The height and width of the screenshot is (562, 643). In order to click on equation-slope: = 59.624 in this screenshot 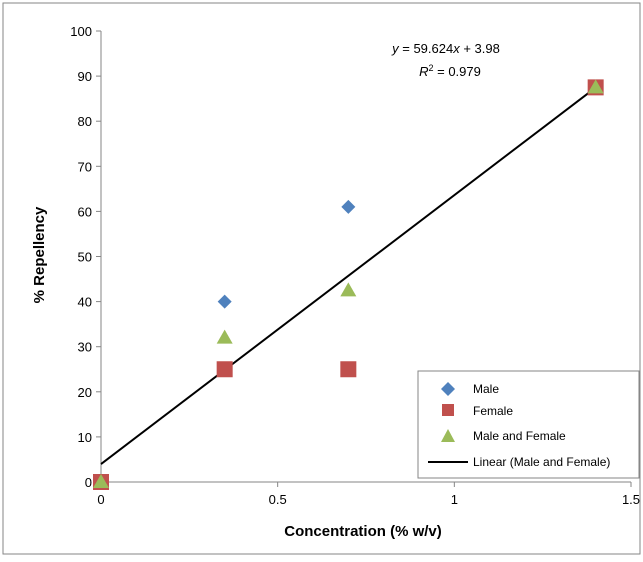, I will do `click(426, 48)`.